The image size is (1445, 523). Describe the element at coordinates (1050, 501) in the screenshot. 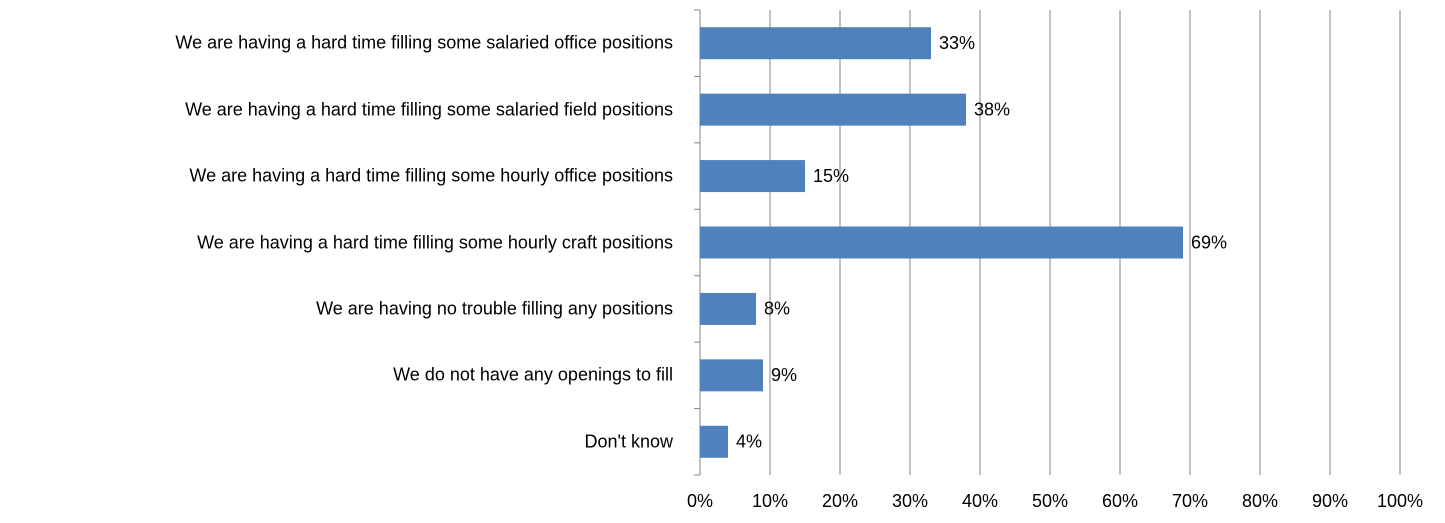

I see `x-tick-label: 50%` at that location.